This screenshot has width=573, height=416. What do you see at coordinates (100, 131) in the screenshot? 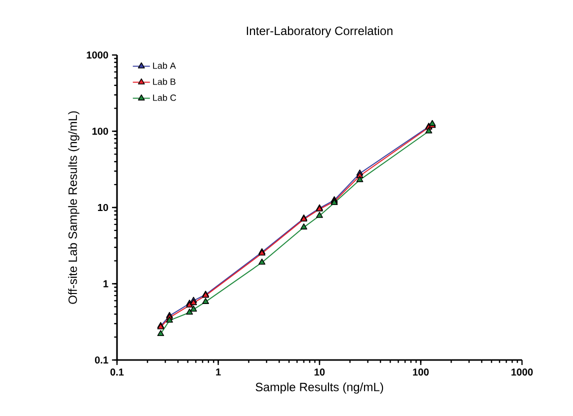
I see `y-tick-label: 100` at bounding box center [100, 131].